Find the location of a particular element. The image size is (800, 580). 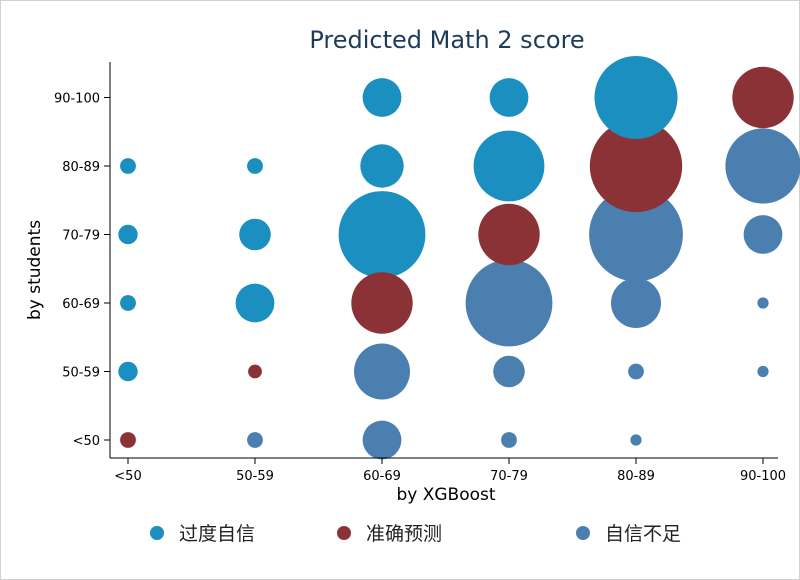

x-tick-label: 50-59 is located at coordinates (255, 476).